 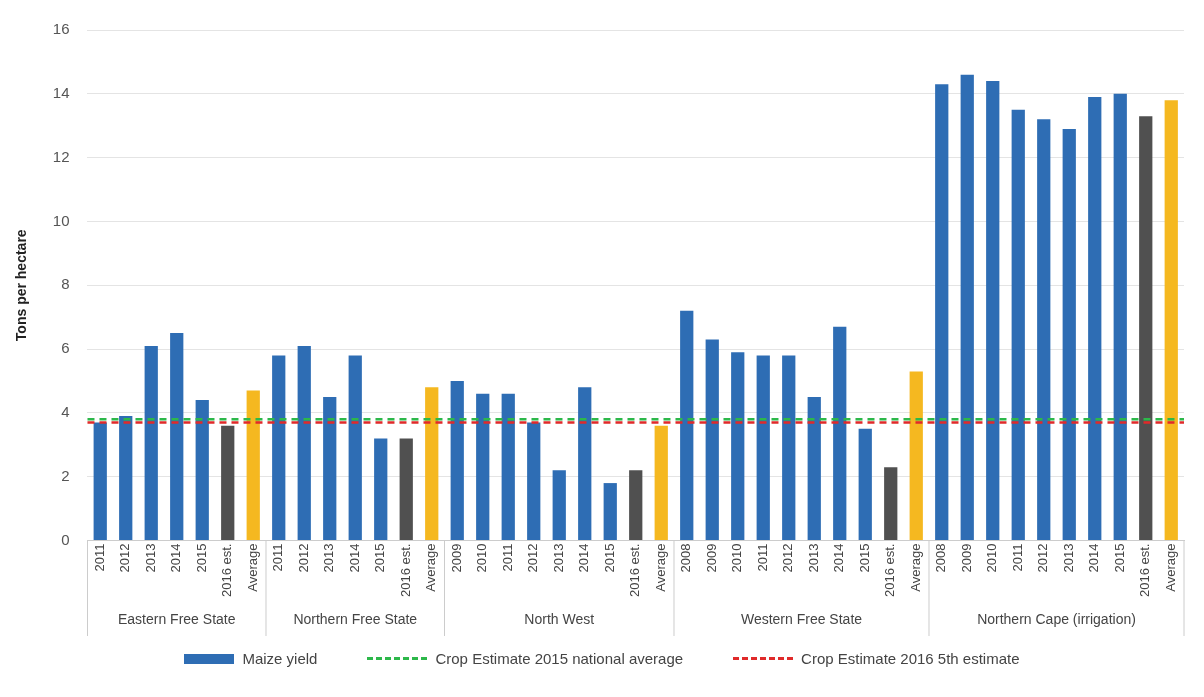 What do you see at coordinates (65, 284) in the screenshot?
I see `y-tick-label: 8` at bounding box center [65, 284].